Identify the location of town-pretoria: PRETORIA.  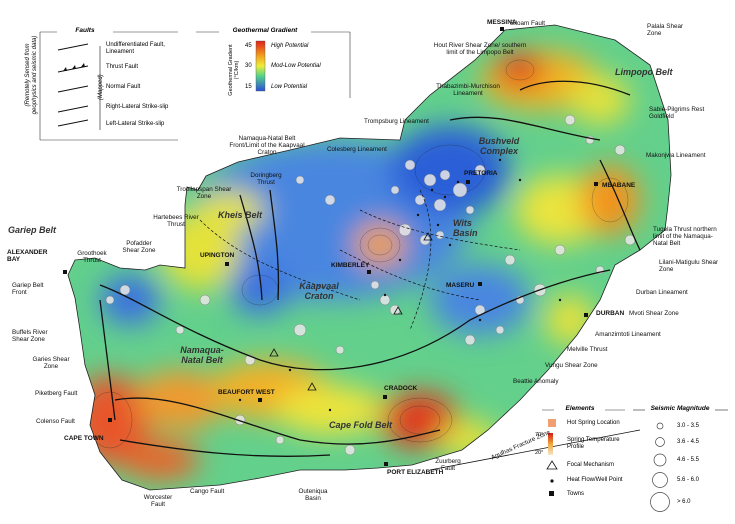
(481, 173).